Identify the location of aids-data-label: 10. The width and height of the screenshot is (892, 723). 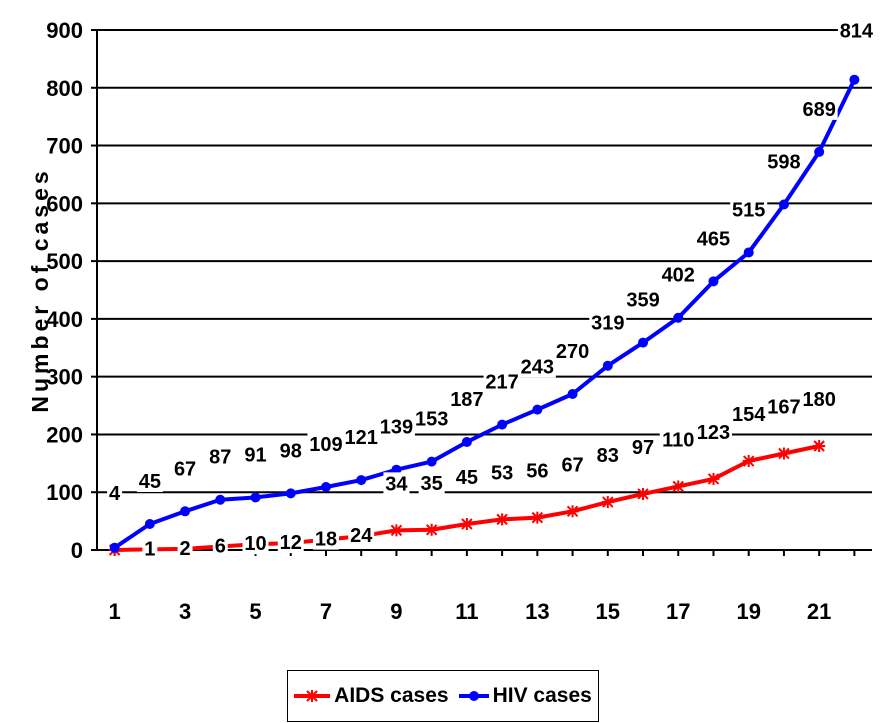
(255, 544).